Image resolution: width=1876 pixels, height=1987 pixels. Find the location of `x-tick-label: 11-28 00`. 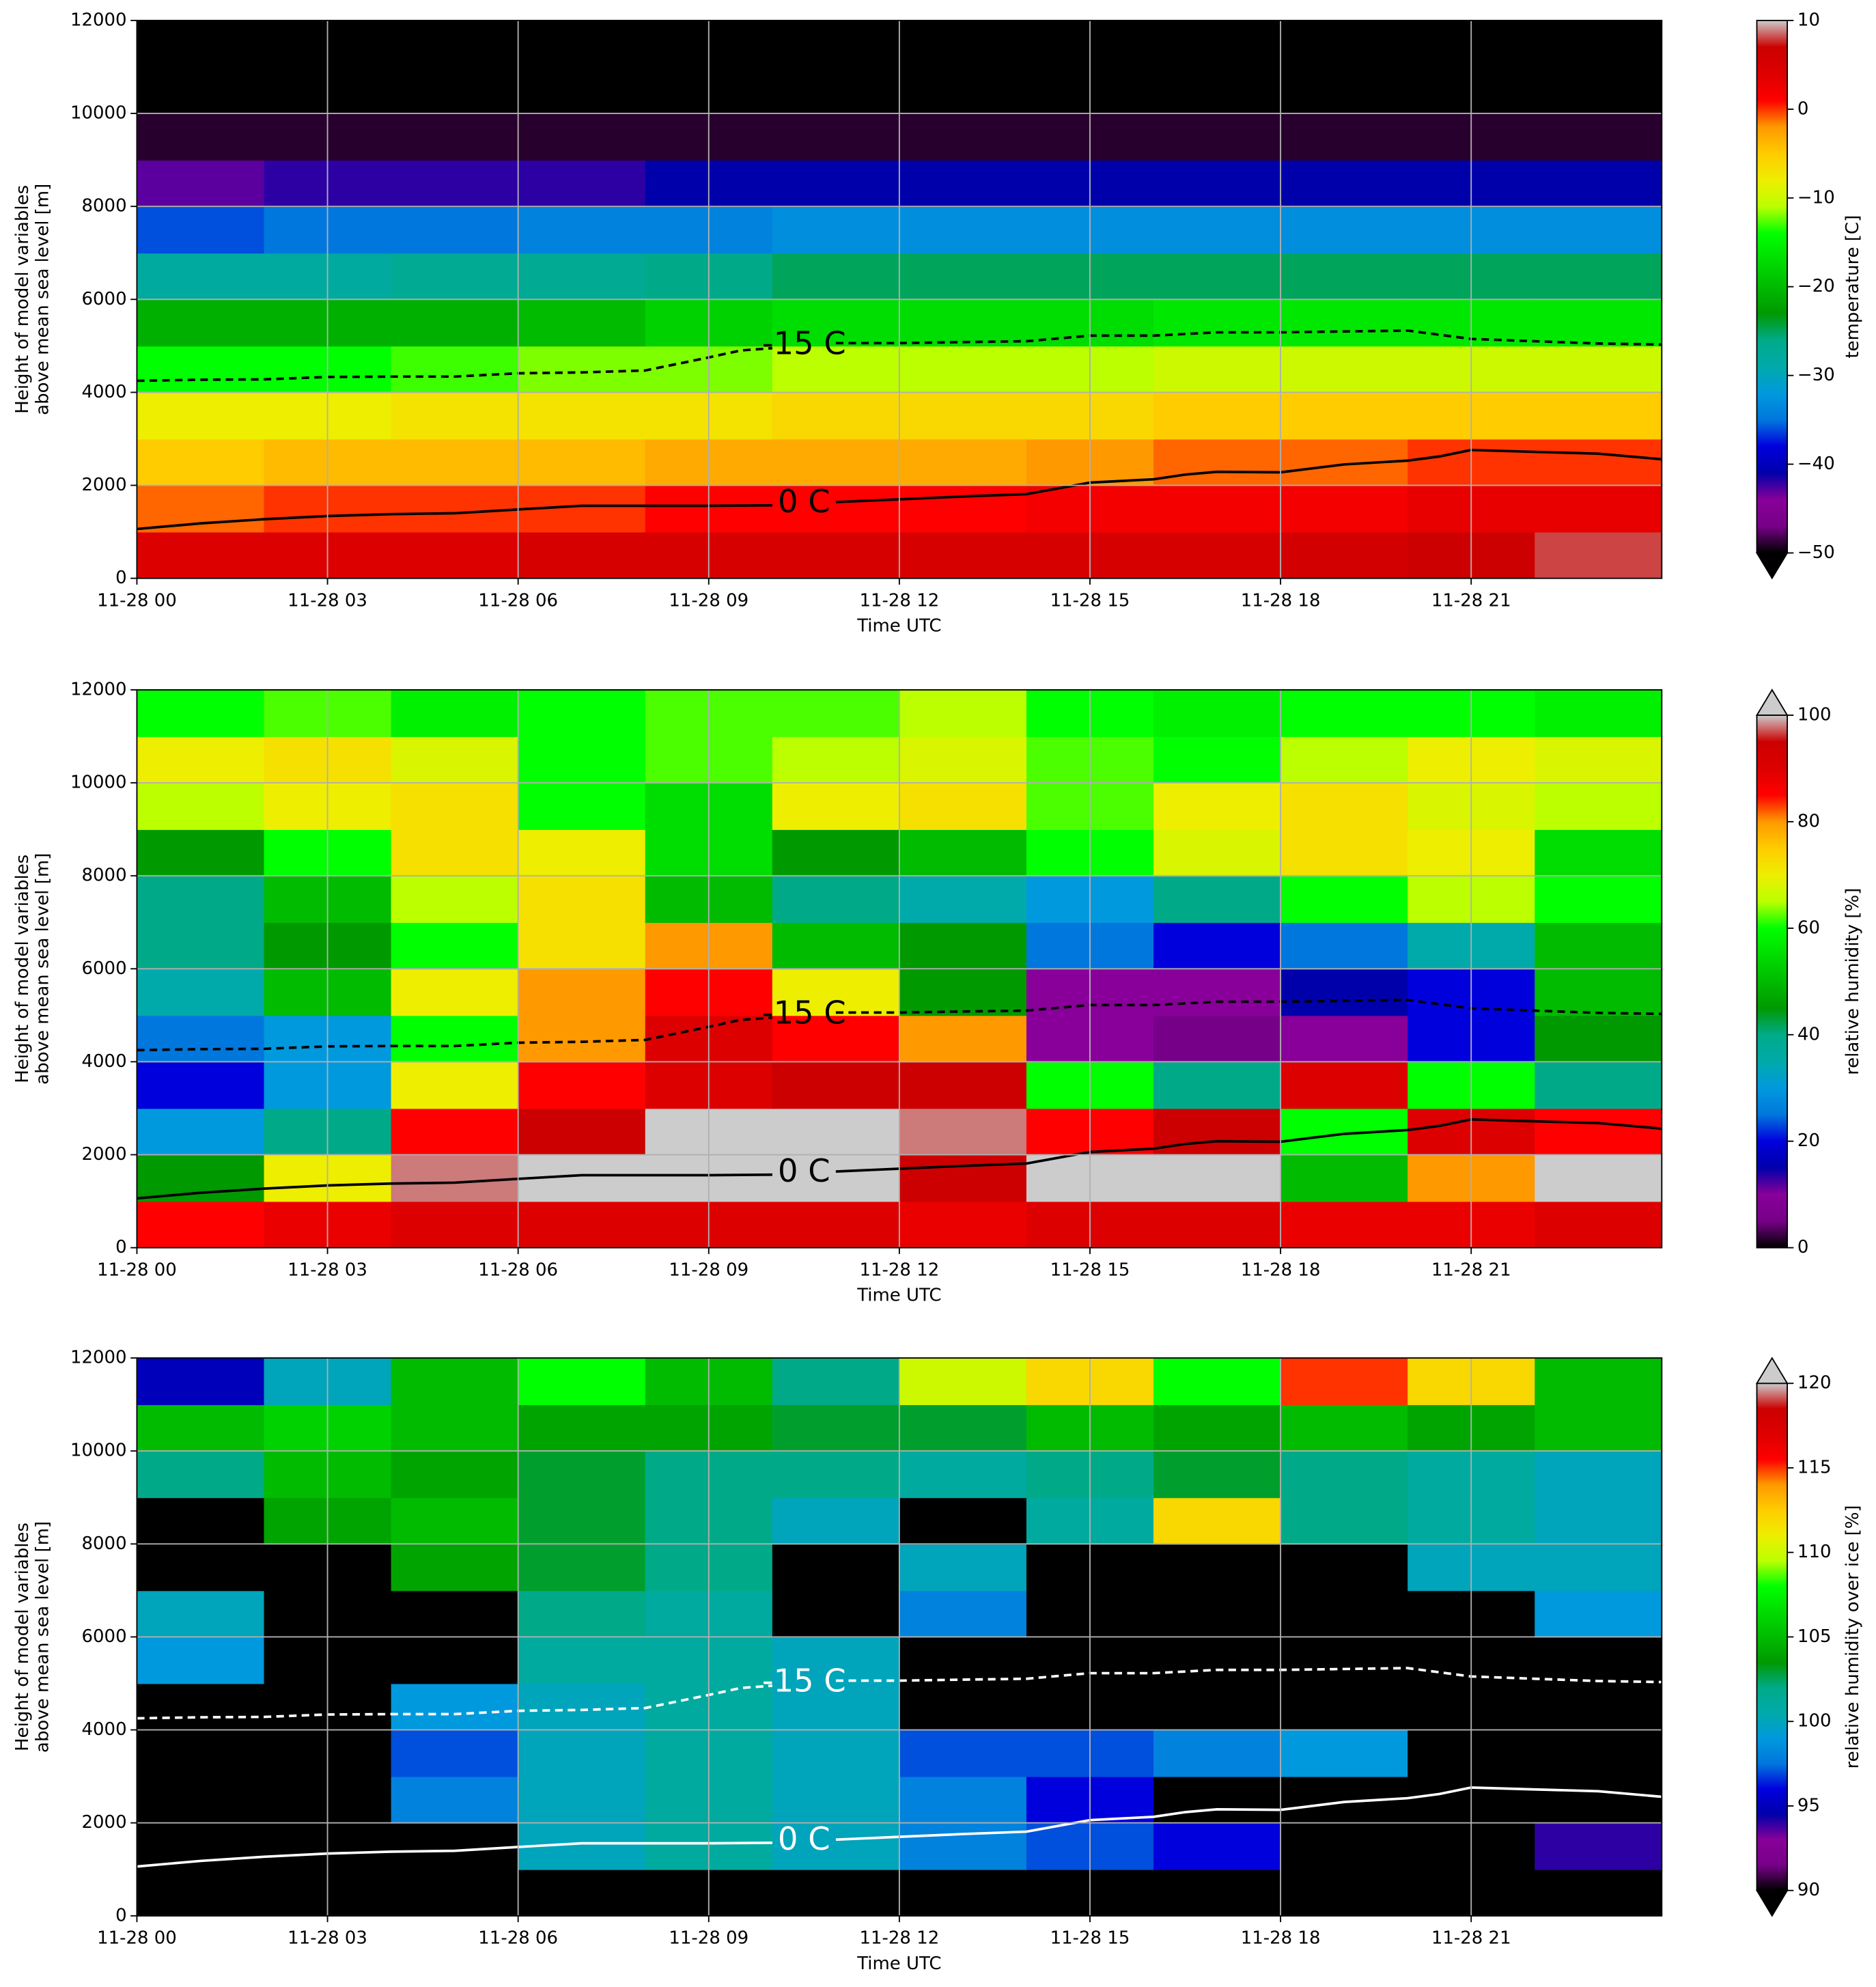

x-tick-label: 11-28 00 is located at coordinates (137, 1938).